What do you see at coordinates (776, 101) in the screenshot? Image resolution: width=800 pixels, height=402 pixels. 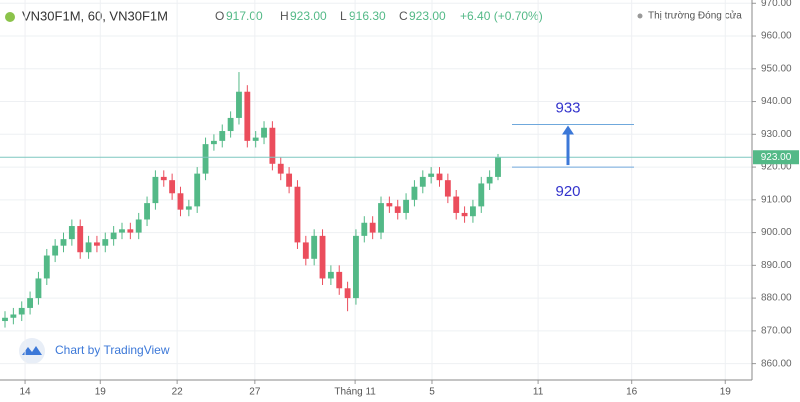 I see `y-tick-label: 940.00` at bounding box center [776, 101].